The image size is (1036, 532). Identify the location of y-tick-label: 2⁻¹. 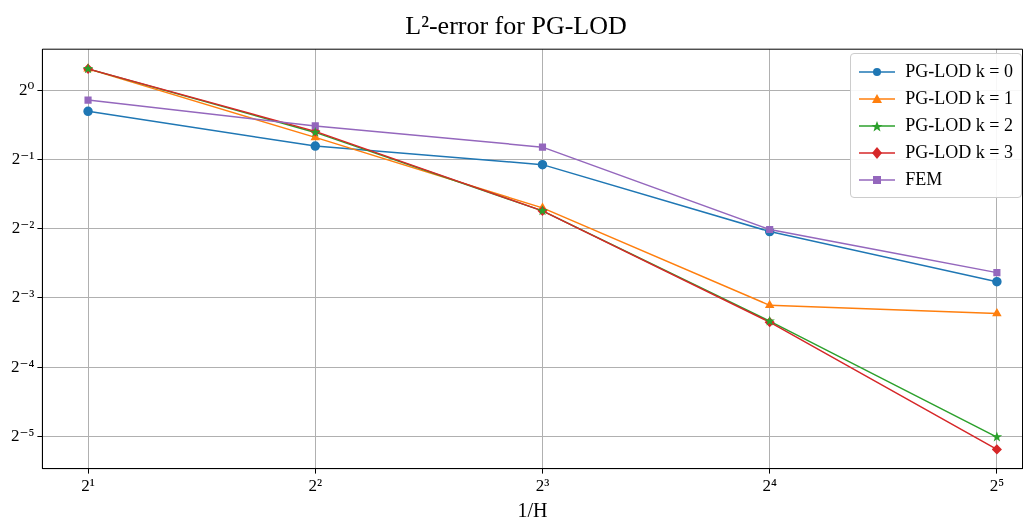
(23, 158).